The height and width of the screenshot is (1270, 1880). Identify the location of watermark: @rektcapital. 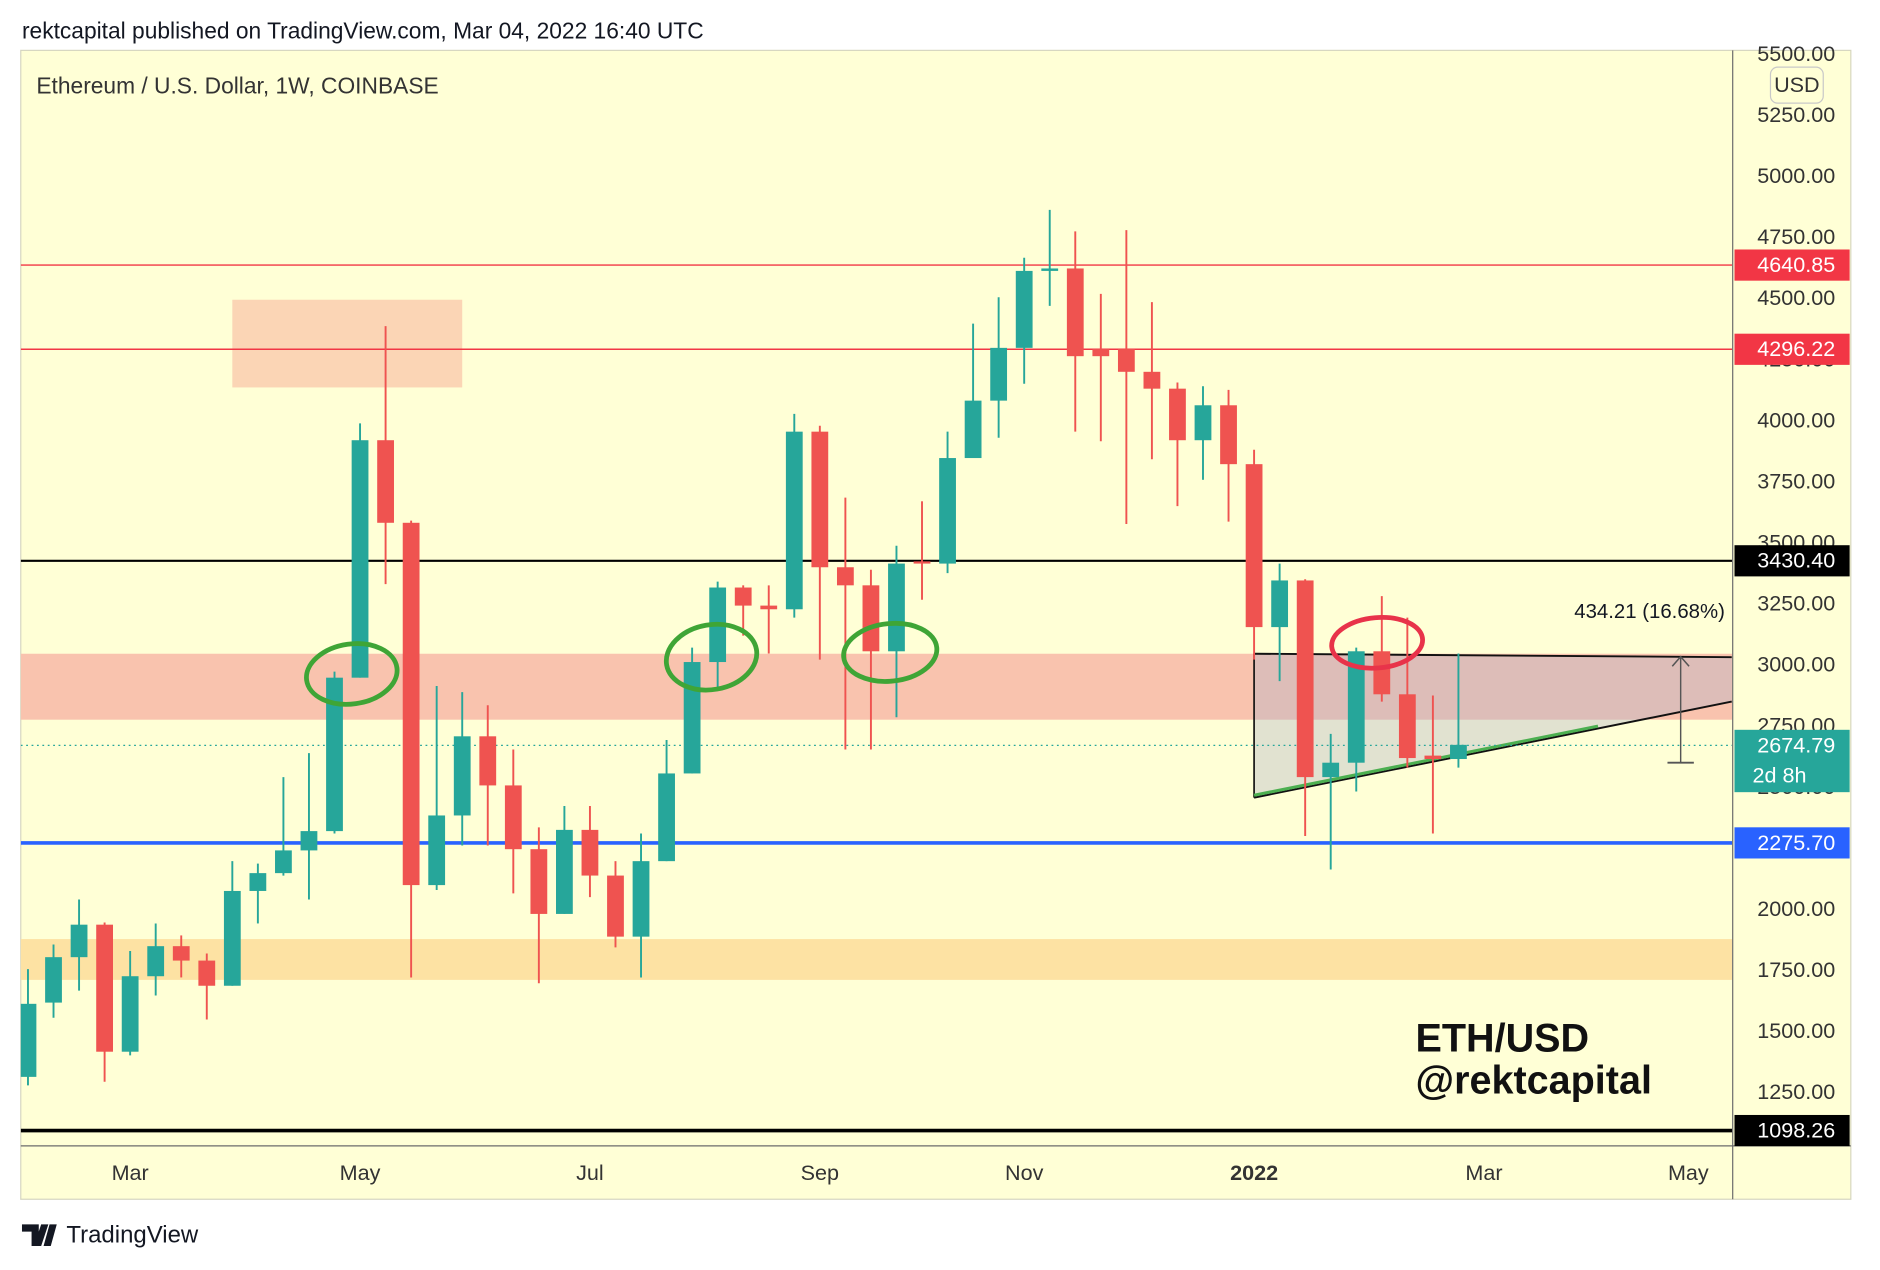
(1534, 1080).